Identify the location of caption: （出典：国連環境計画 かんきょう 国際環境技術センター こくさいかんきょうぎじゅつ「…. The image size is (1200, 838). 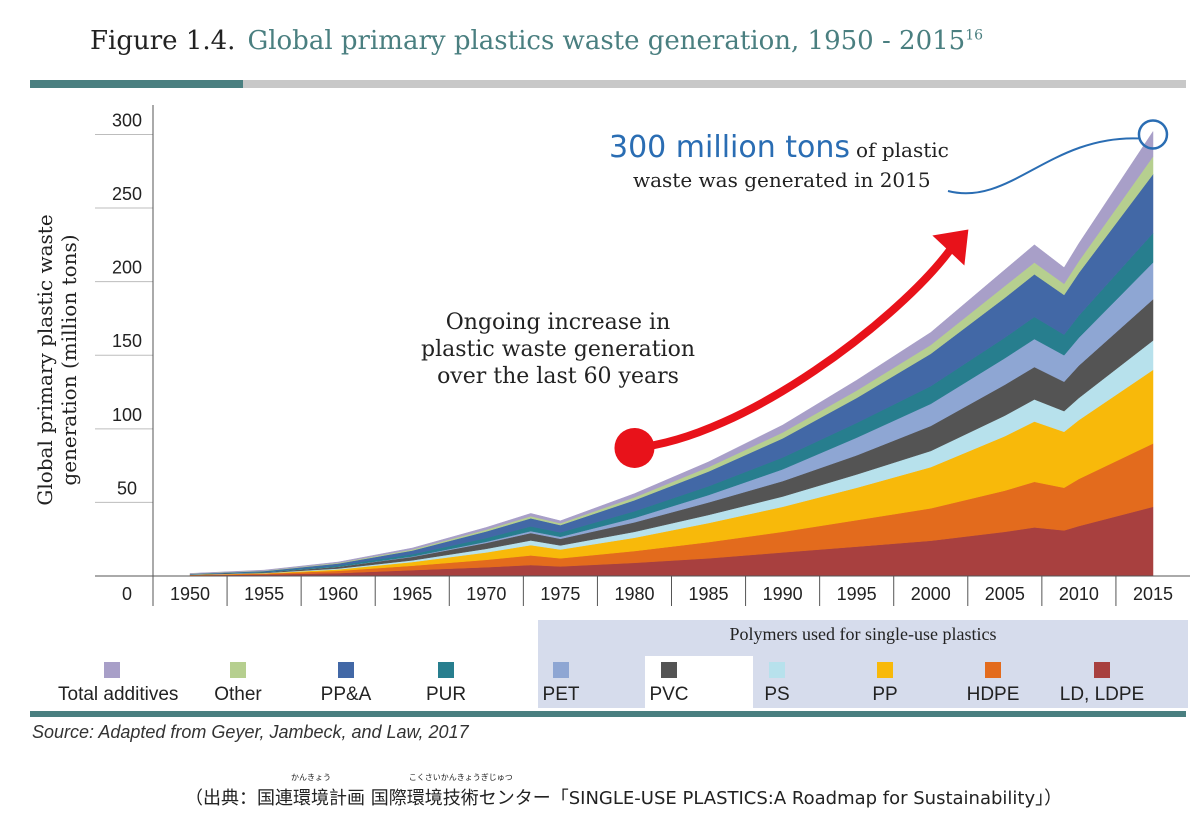
(624, 791).